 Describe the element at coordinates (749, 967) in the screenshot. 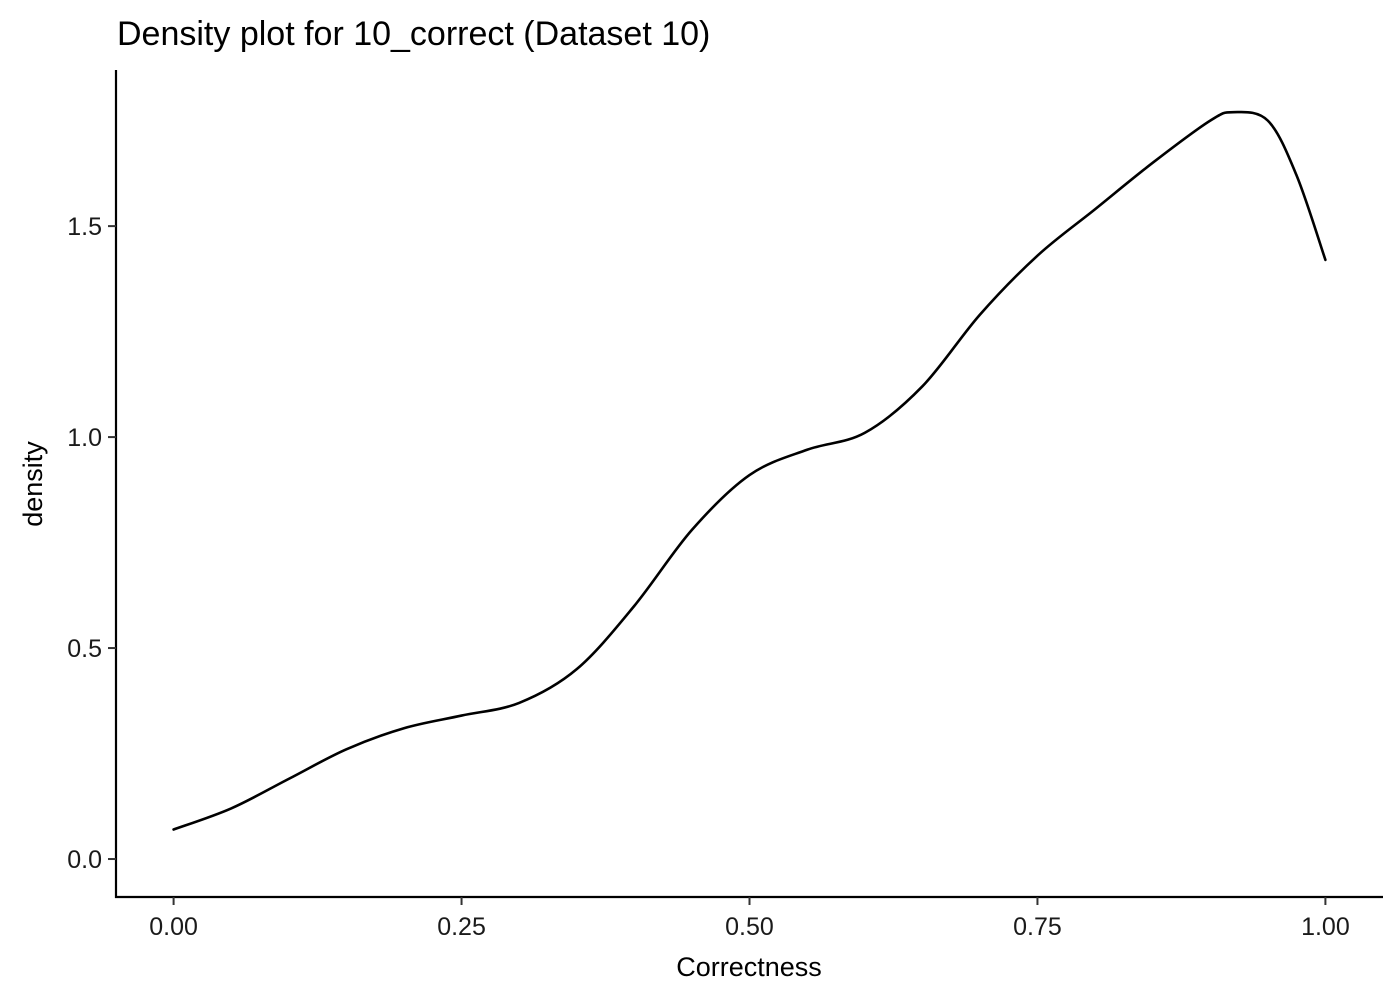

I see `x-axis-title: Correctness` at that location.